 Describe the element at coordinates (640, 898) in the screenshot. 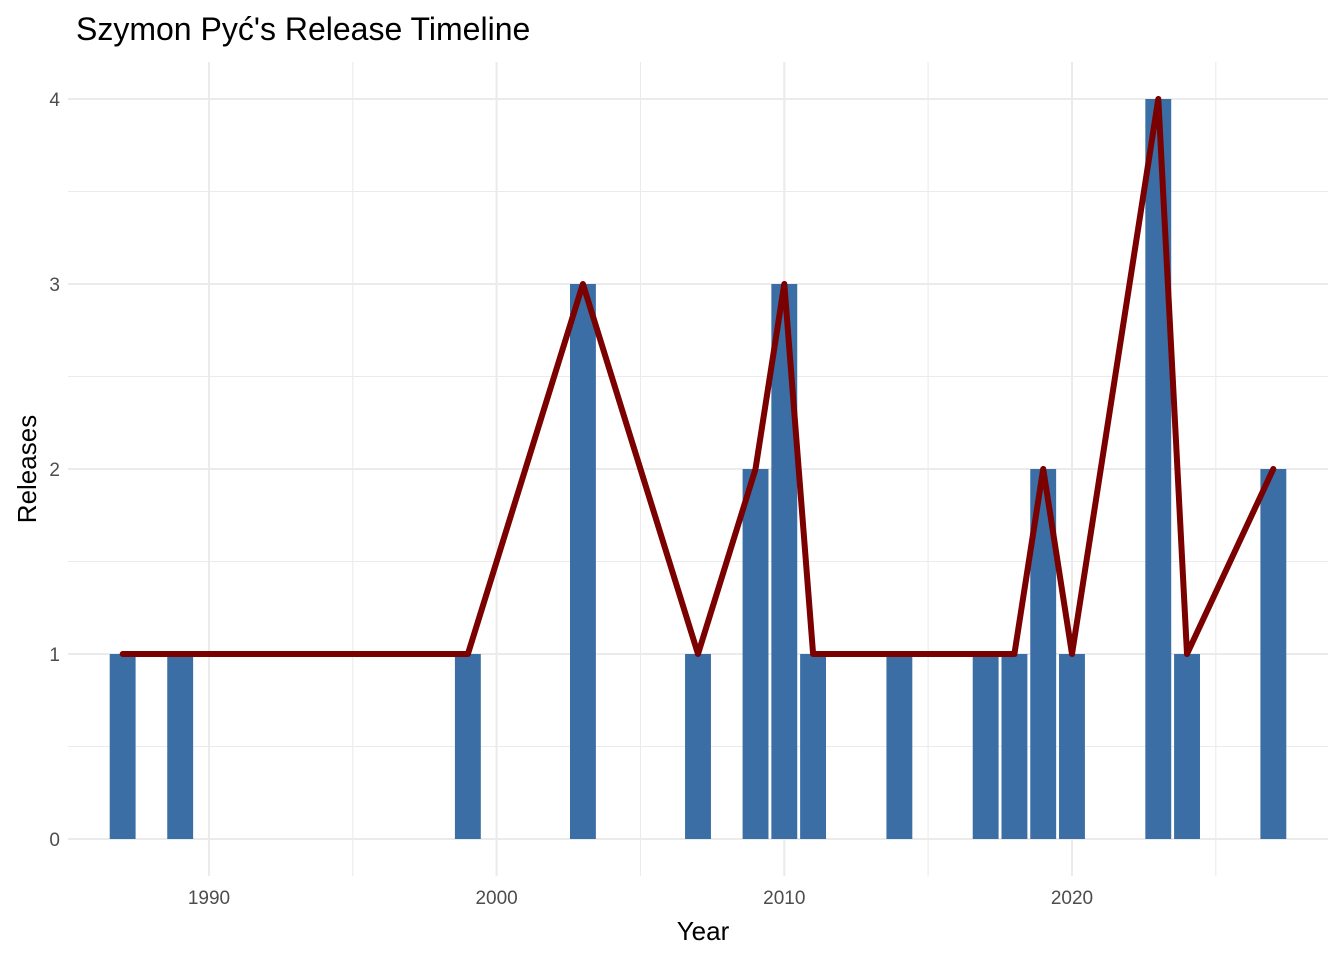

I see `x-axis-ticks: 1990 2000 2010 2020` at that location.